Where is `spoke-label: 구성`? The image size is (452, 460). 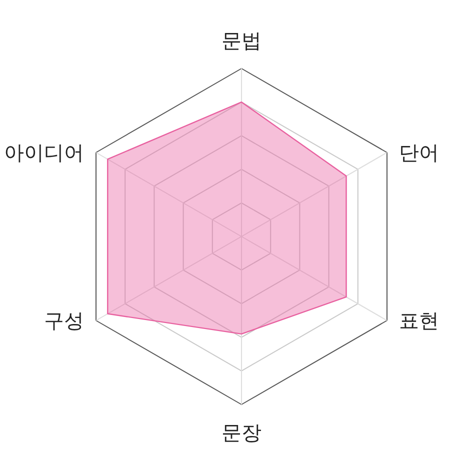 spoke-label: 구성 is located at coordinates (64, 320).